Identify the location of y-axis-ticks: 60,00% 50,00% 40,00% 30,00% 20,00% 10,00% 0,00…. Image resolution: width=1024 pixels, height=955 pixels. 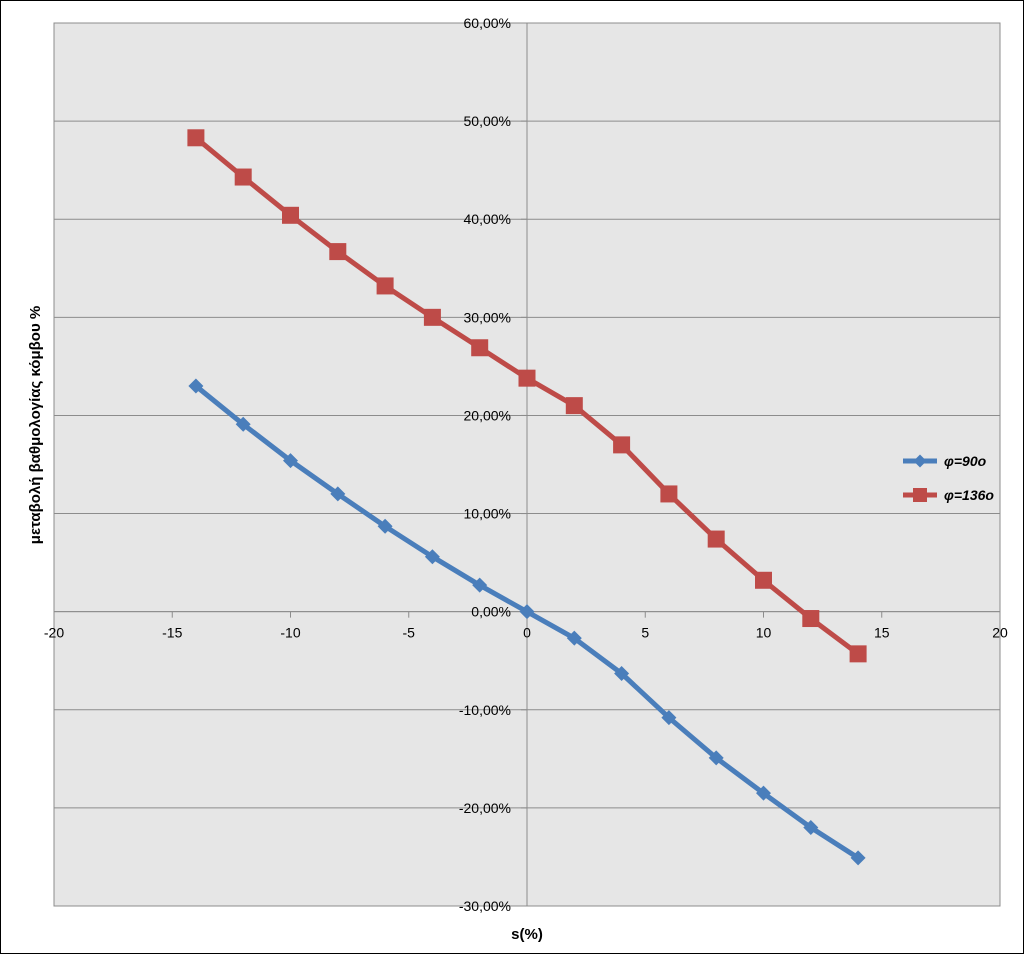
(493, 464).